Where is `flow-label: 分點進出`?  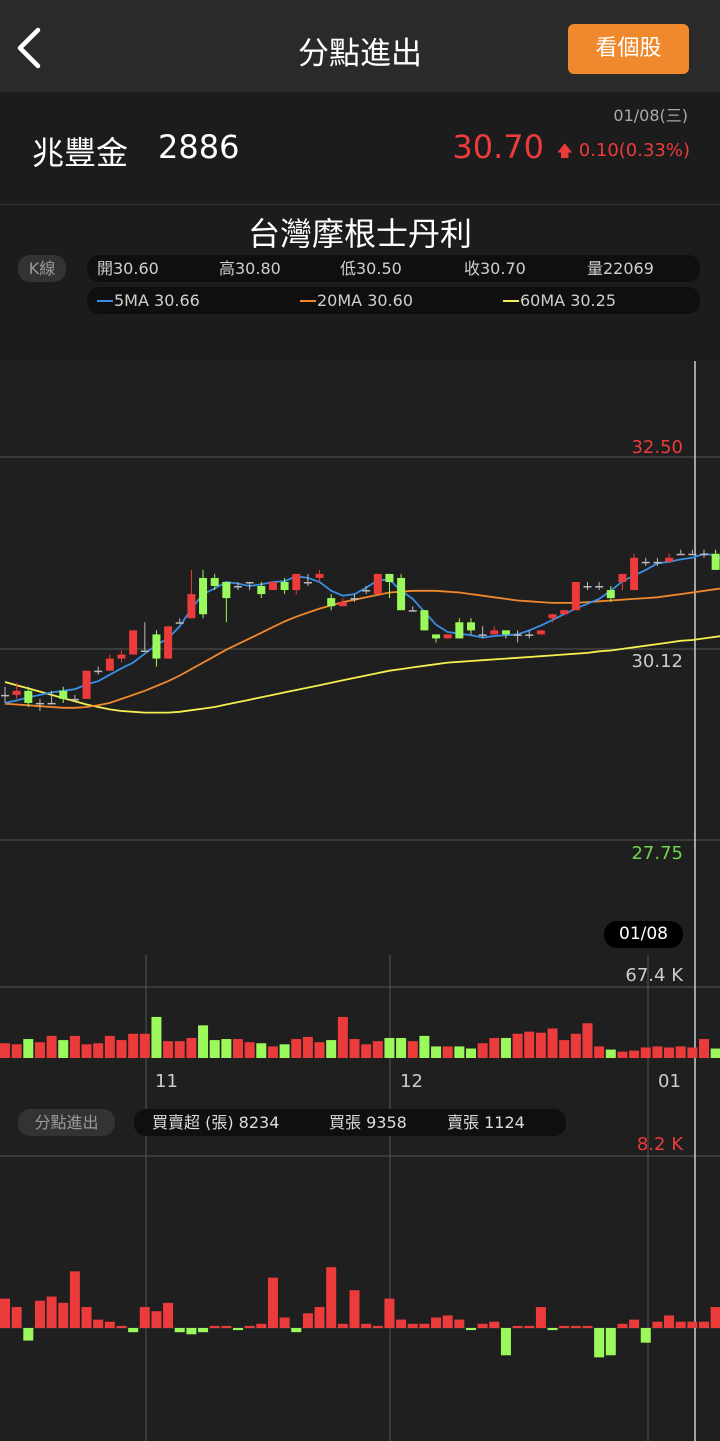
flow-label: 分點進出 is located at coordinates (66, 1122).